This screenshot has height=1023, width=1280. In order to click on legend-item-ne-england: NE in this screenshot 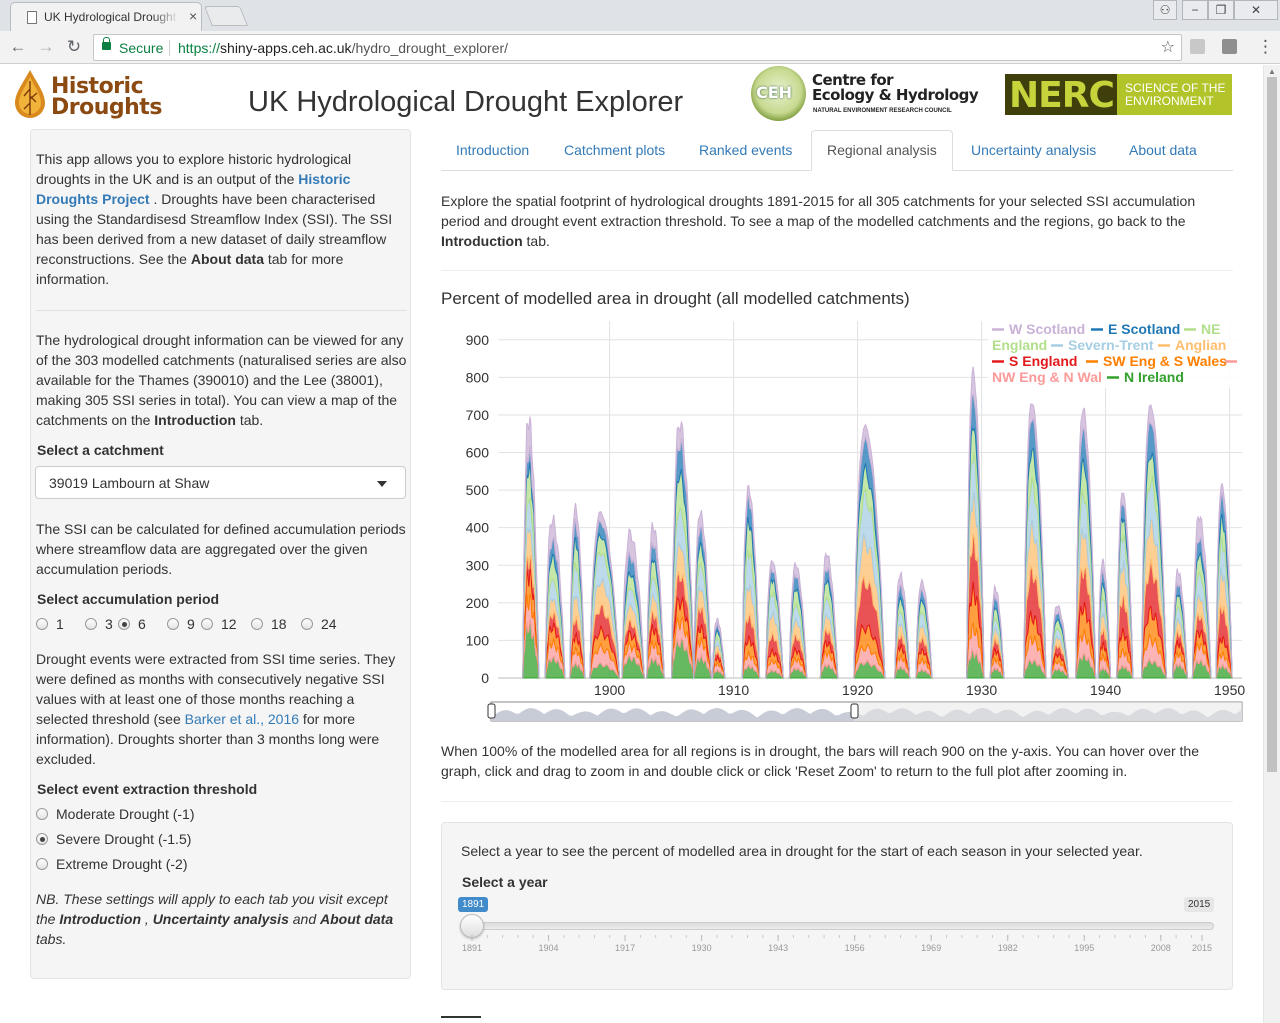, I will do `click(1202, 329)`.